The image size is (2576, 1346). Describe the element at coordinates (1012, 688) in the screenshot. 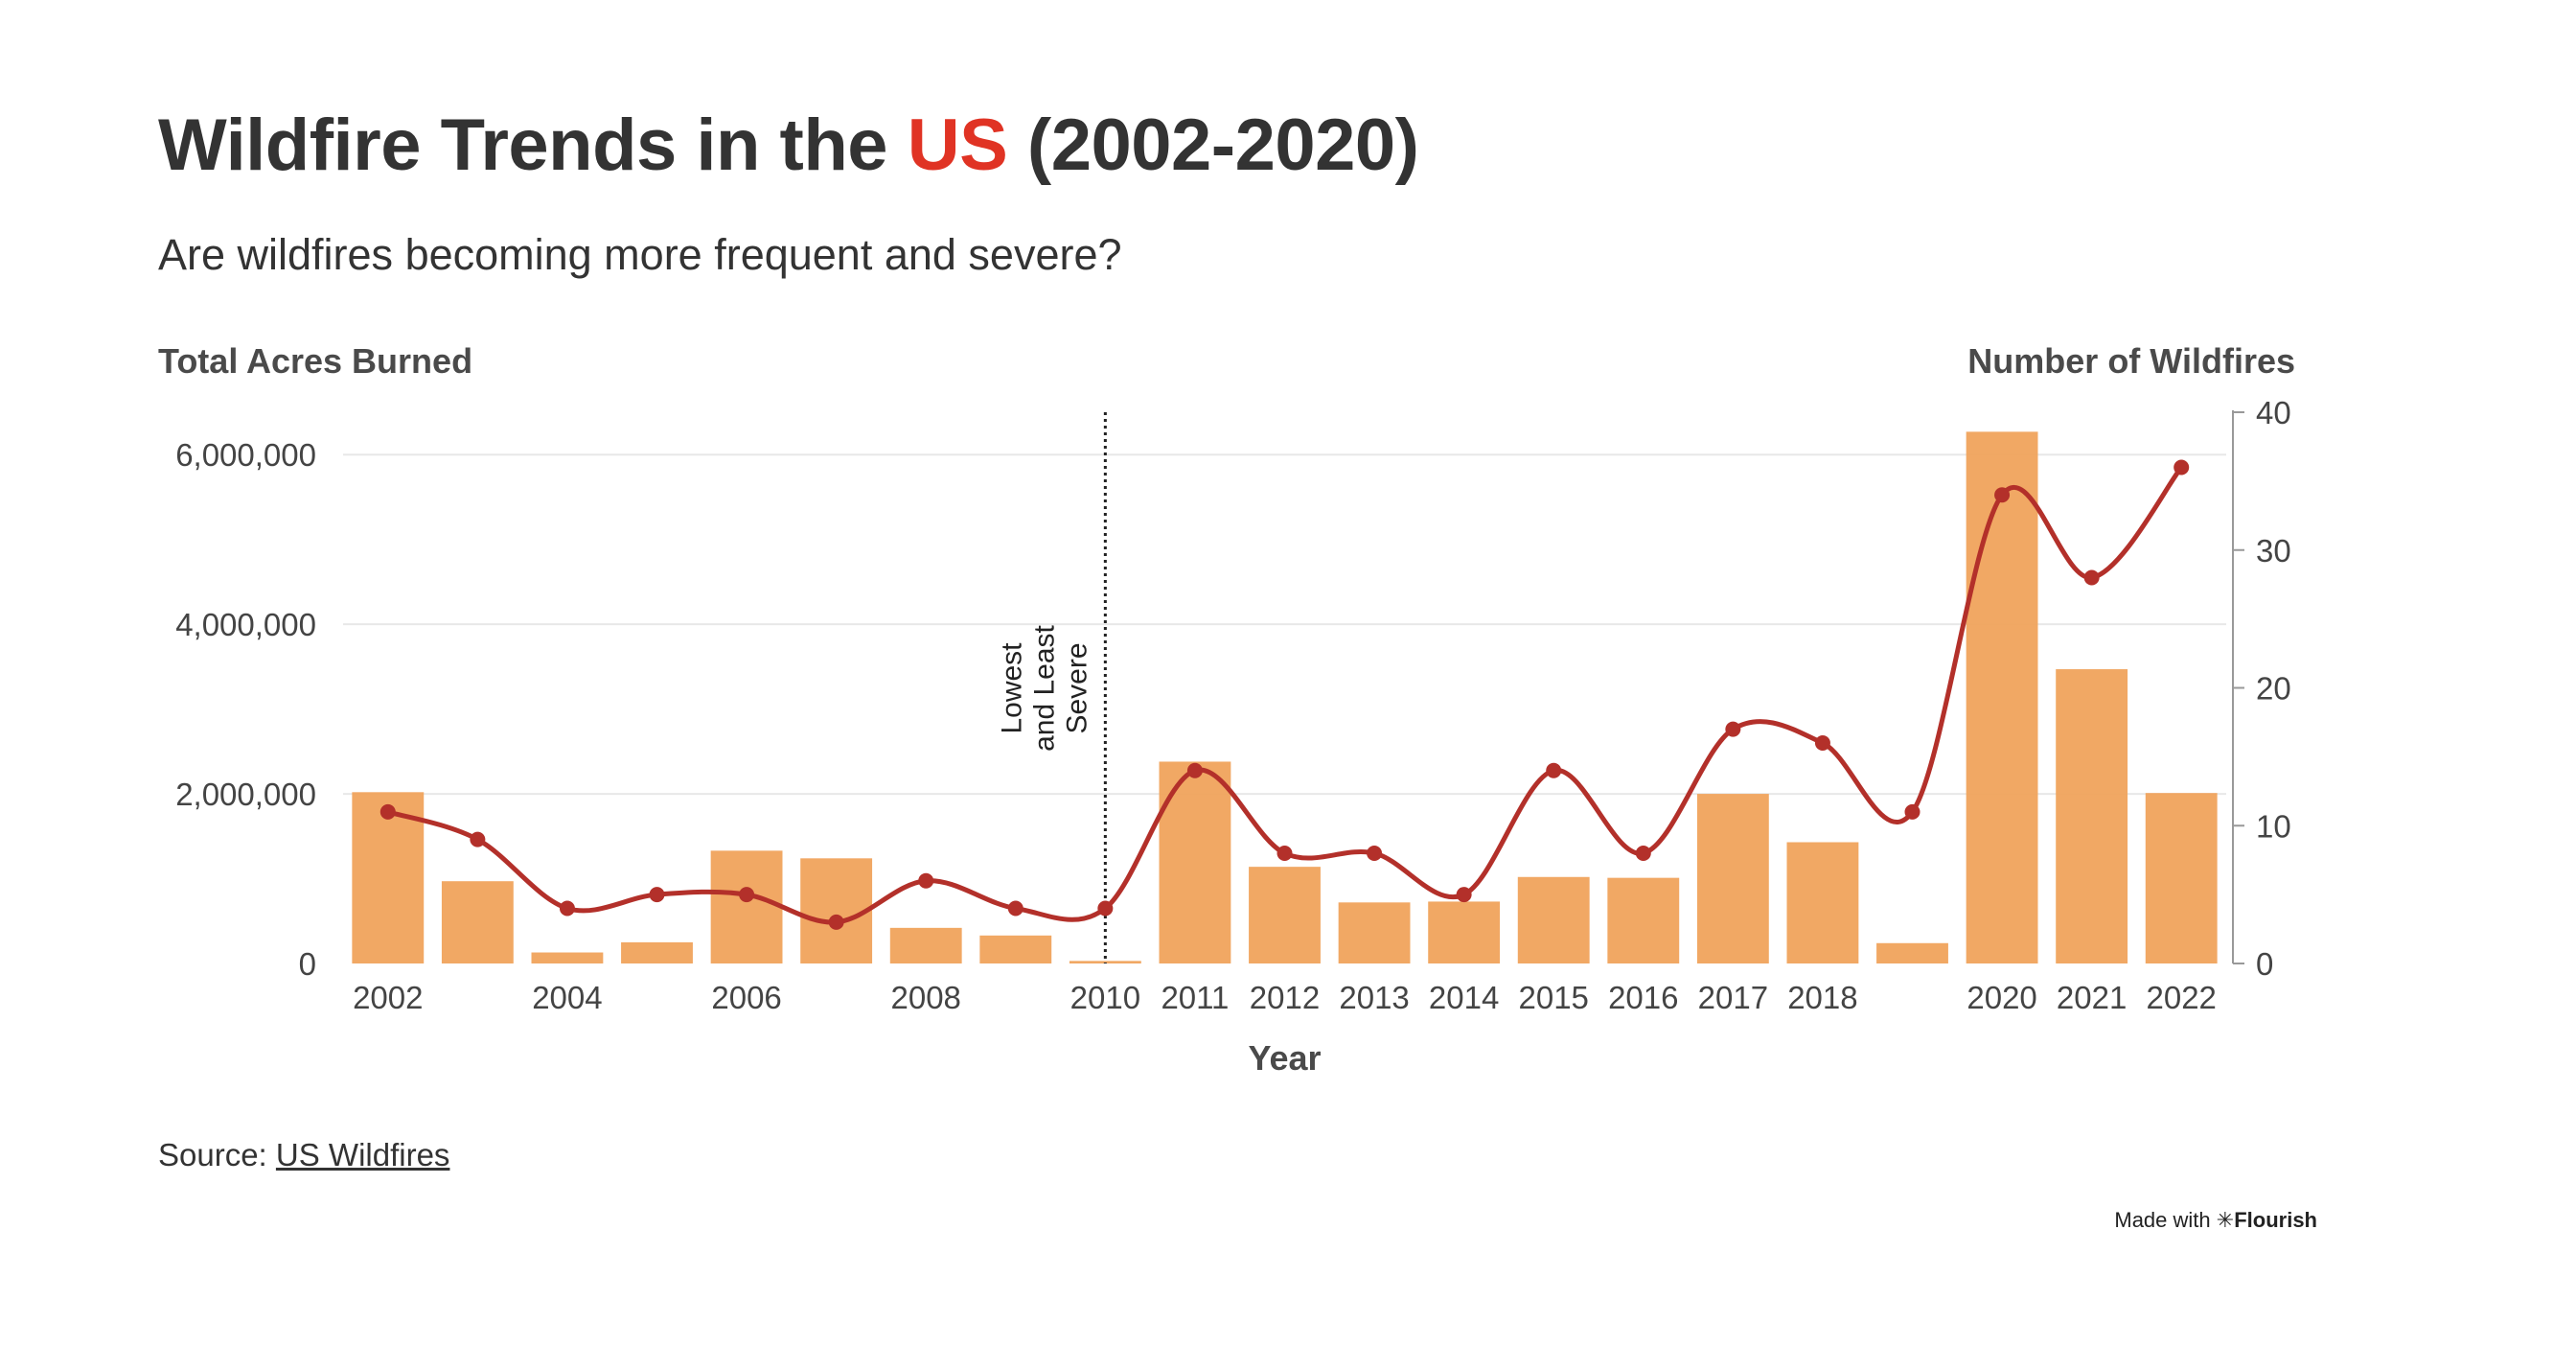

I see `annotation-text: Lowest` at that location.